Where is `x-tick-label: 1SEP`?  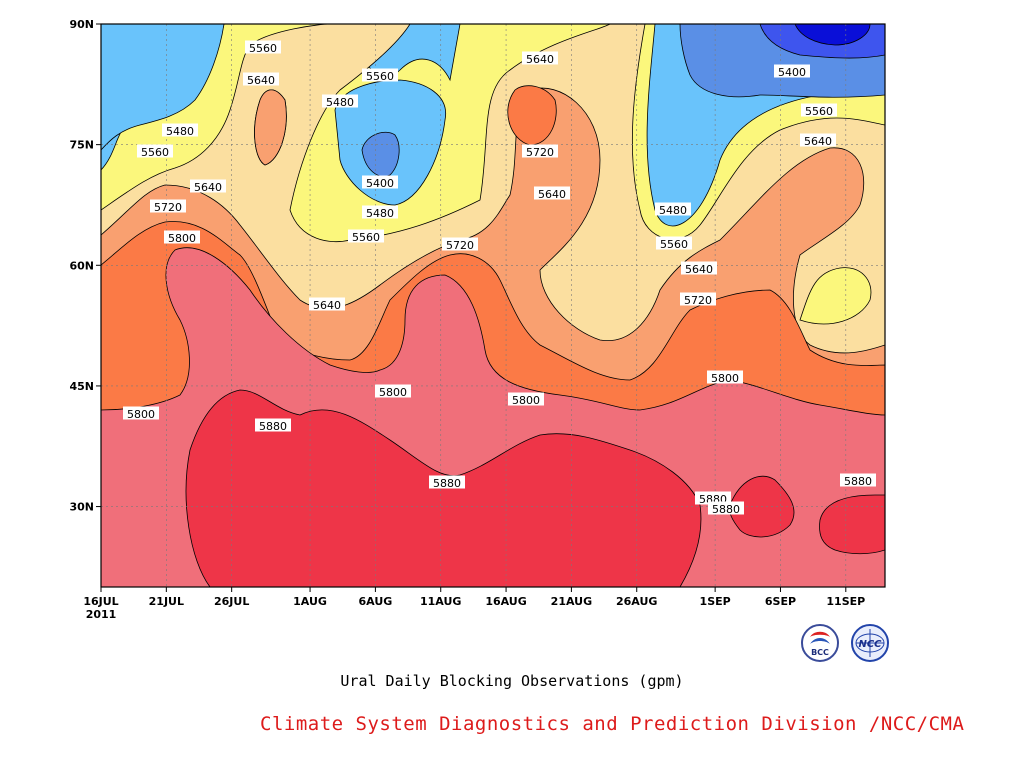 x-tick-label: 1SEP is located at coordinates (715, 601).